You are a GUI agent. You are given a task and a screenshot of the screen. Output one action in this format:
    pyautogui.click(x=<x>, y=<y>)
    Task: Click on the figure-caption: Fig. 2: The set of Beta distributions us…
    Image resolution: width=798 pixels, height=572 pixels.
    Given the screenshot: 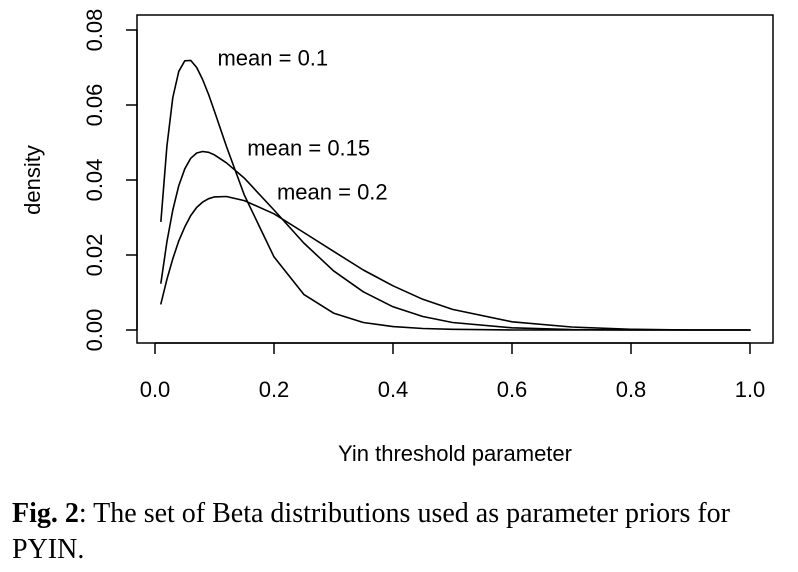 What is the action you would take?
    pyautogui.click(x=400, y=532)
    